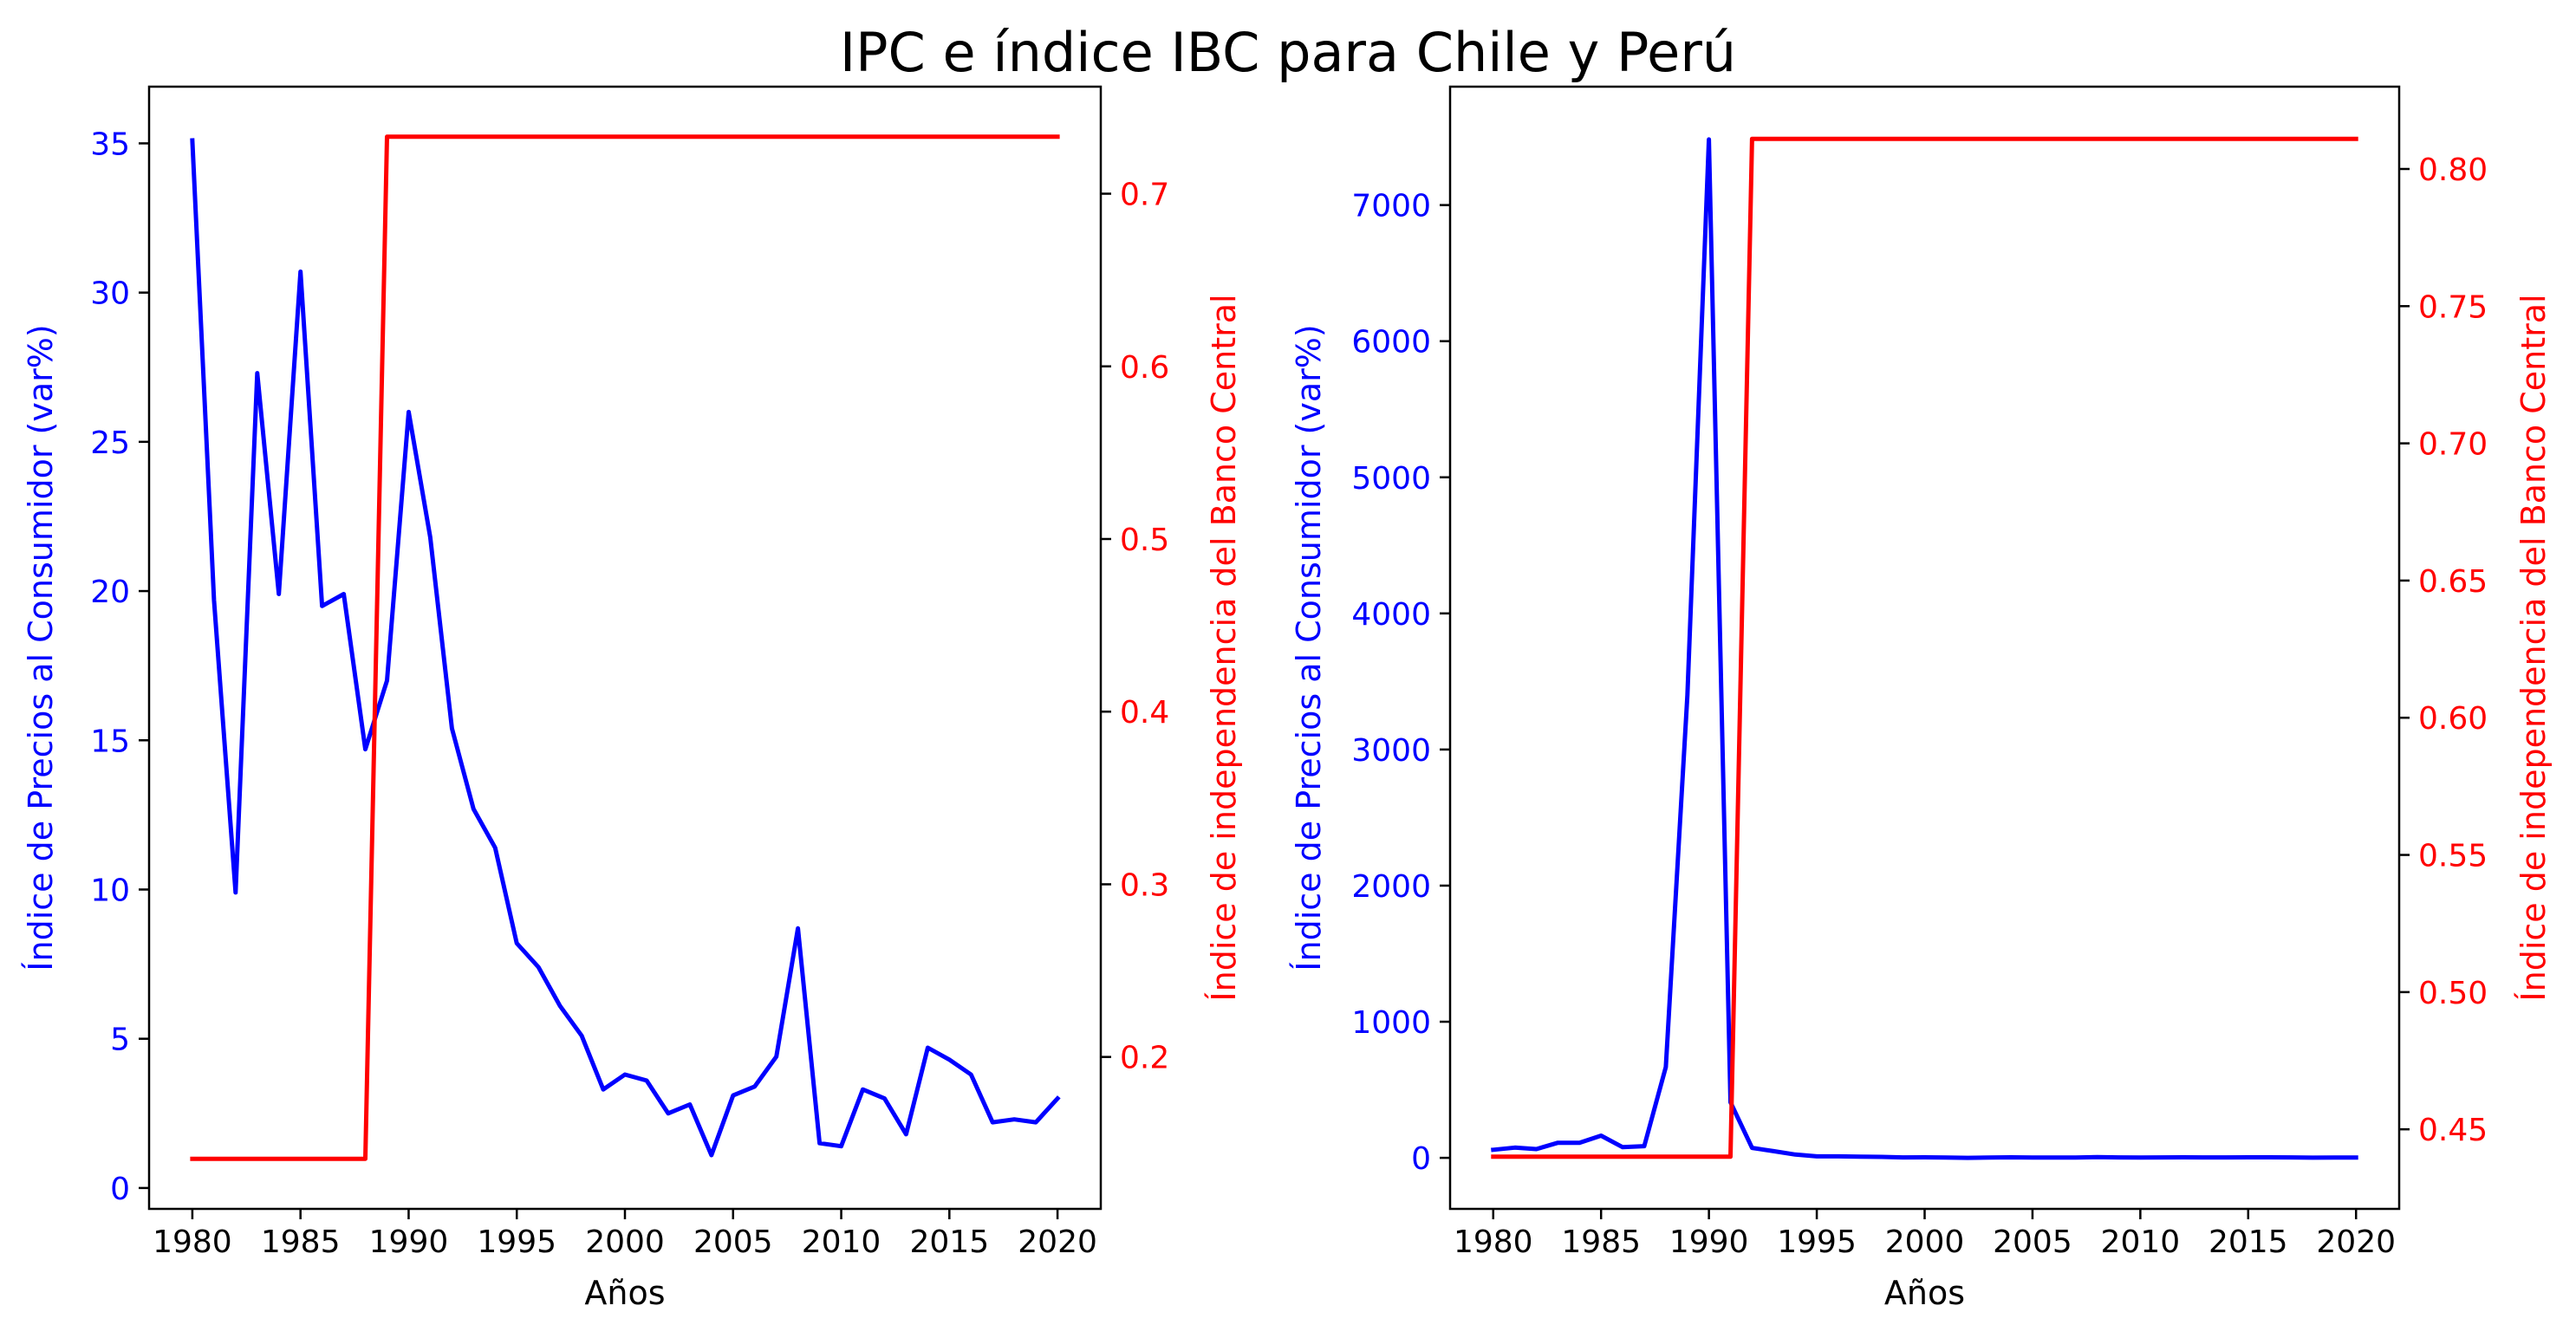 The image size is (2576, 1338). I want to click on y-right-tick-label: 0.2, so click(1144, 1058).